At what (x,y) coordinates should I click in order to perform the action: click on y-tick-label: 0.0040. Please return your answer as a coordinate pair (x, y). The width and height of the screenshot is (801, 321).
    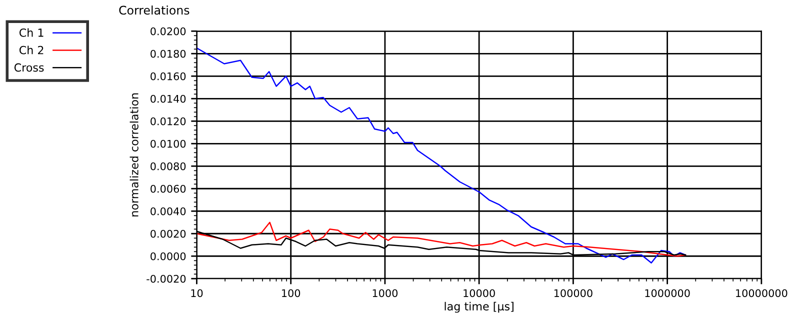
    Looking at the image, I should click on (168, 211).